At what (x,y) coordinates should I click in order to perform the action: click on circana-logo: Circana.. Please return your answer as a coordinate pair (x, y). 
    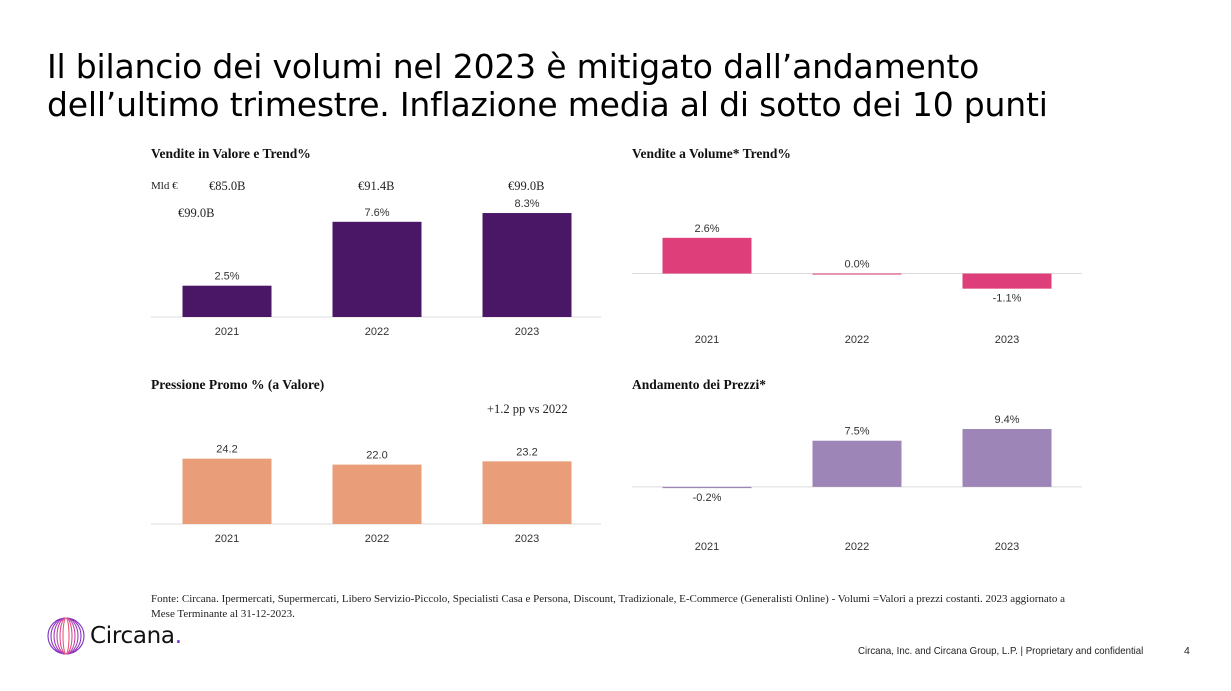
    Looking at the image, I should click on (113, 636).